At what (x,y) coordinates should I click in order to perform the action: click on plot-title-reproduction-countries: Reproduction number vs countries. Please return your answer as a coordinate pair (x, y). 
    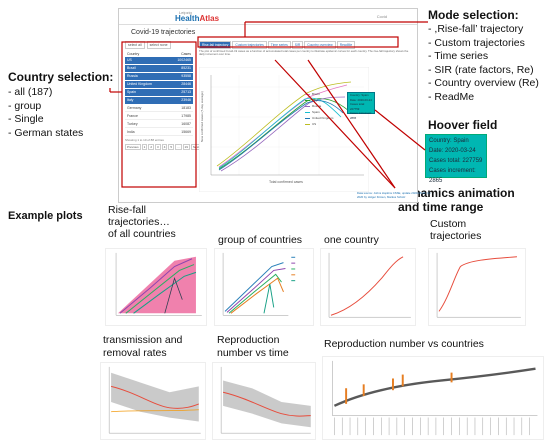
    Looking at the image, I should click on (404, 344).